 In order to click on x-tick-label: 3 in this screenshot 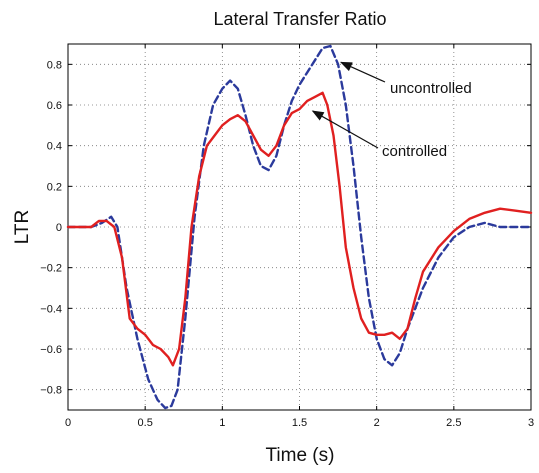, I will do `click(531, 423)`.